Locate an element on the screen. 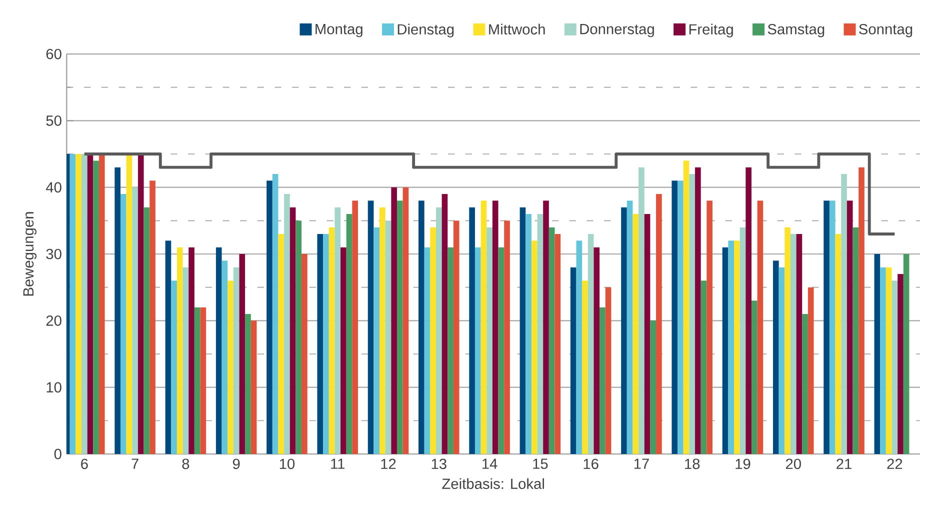 Image resolution: width=940 pixels, height=518 pixels. x-tick-label: 6 is located at coordinates (84, 464).